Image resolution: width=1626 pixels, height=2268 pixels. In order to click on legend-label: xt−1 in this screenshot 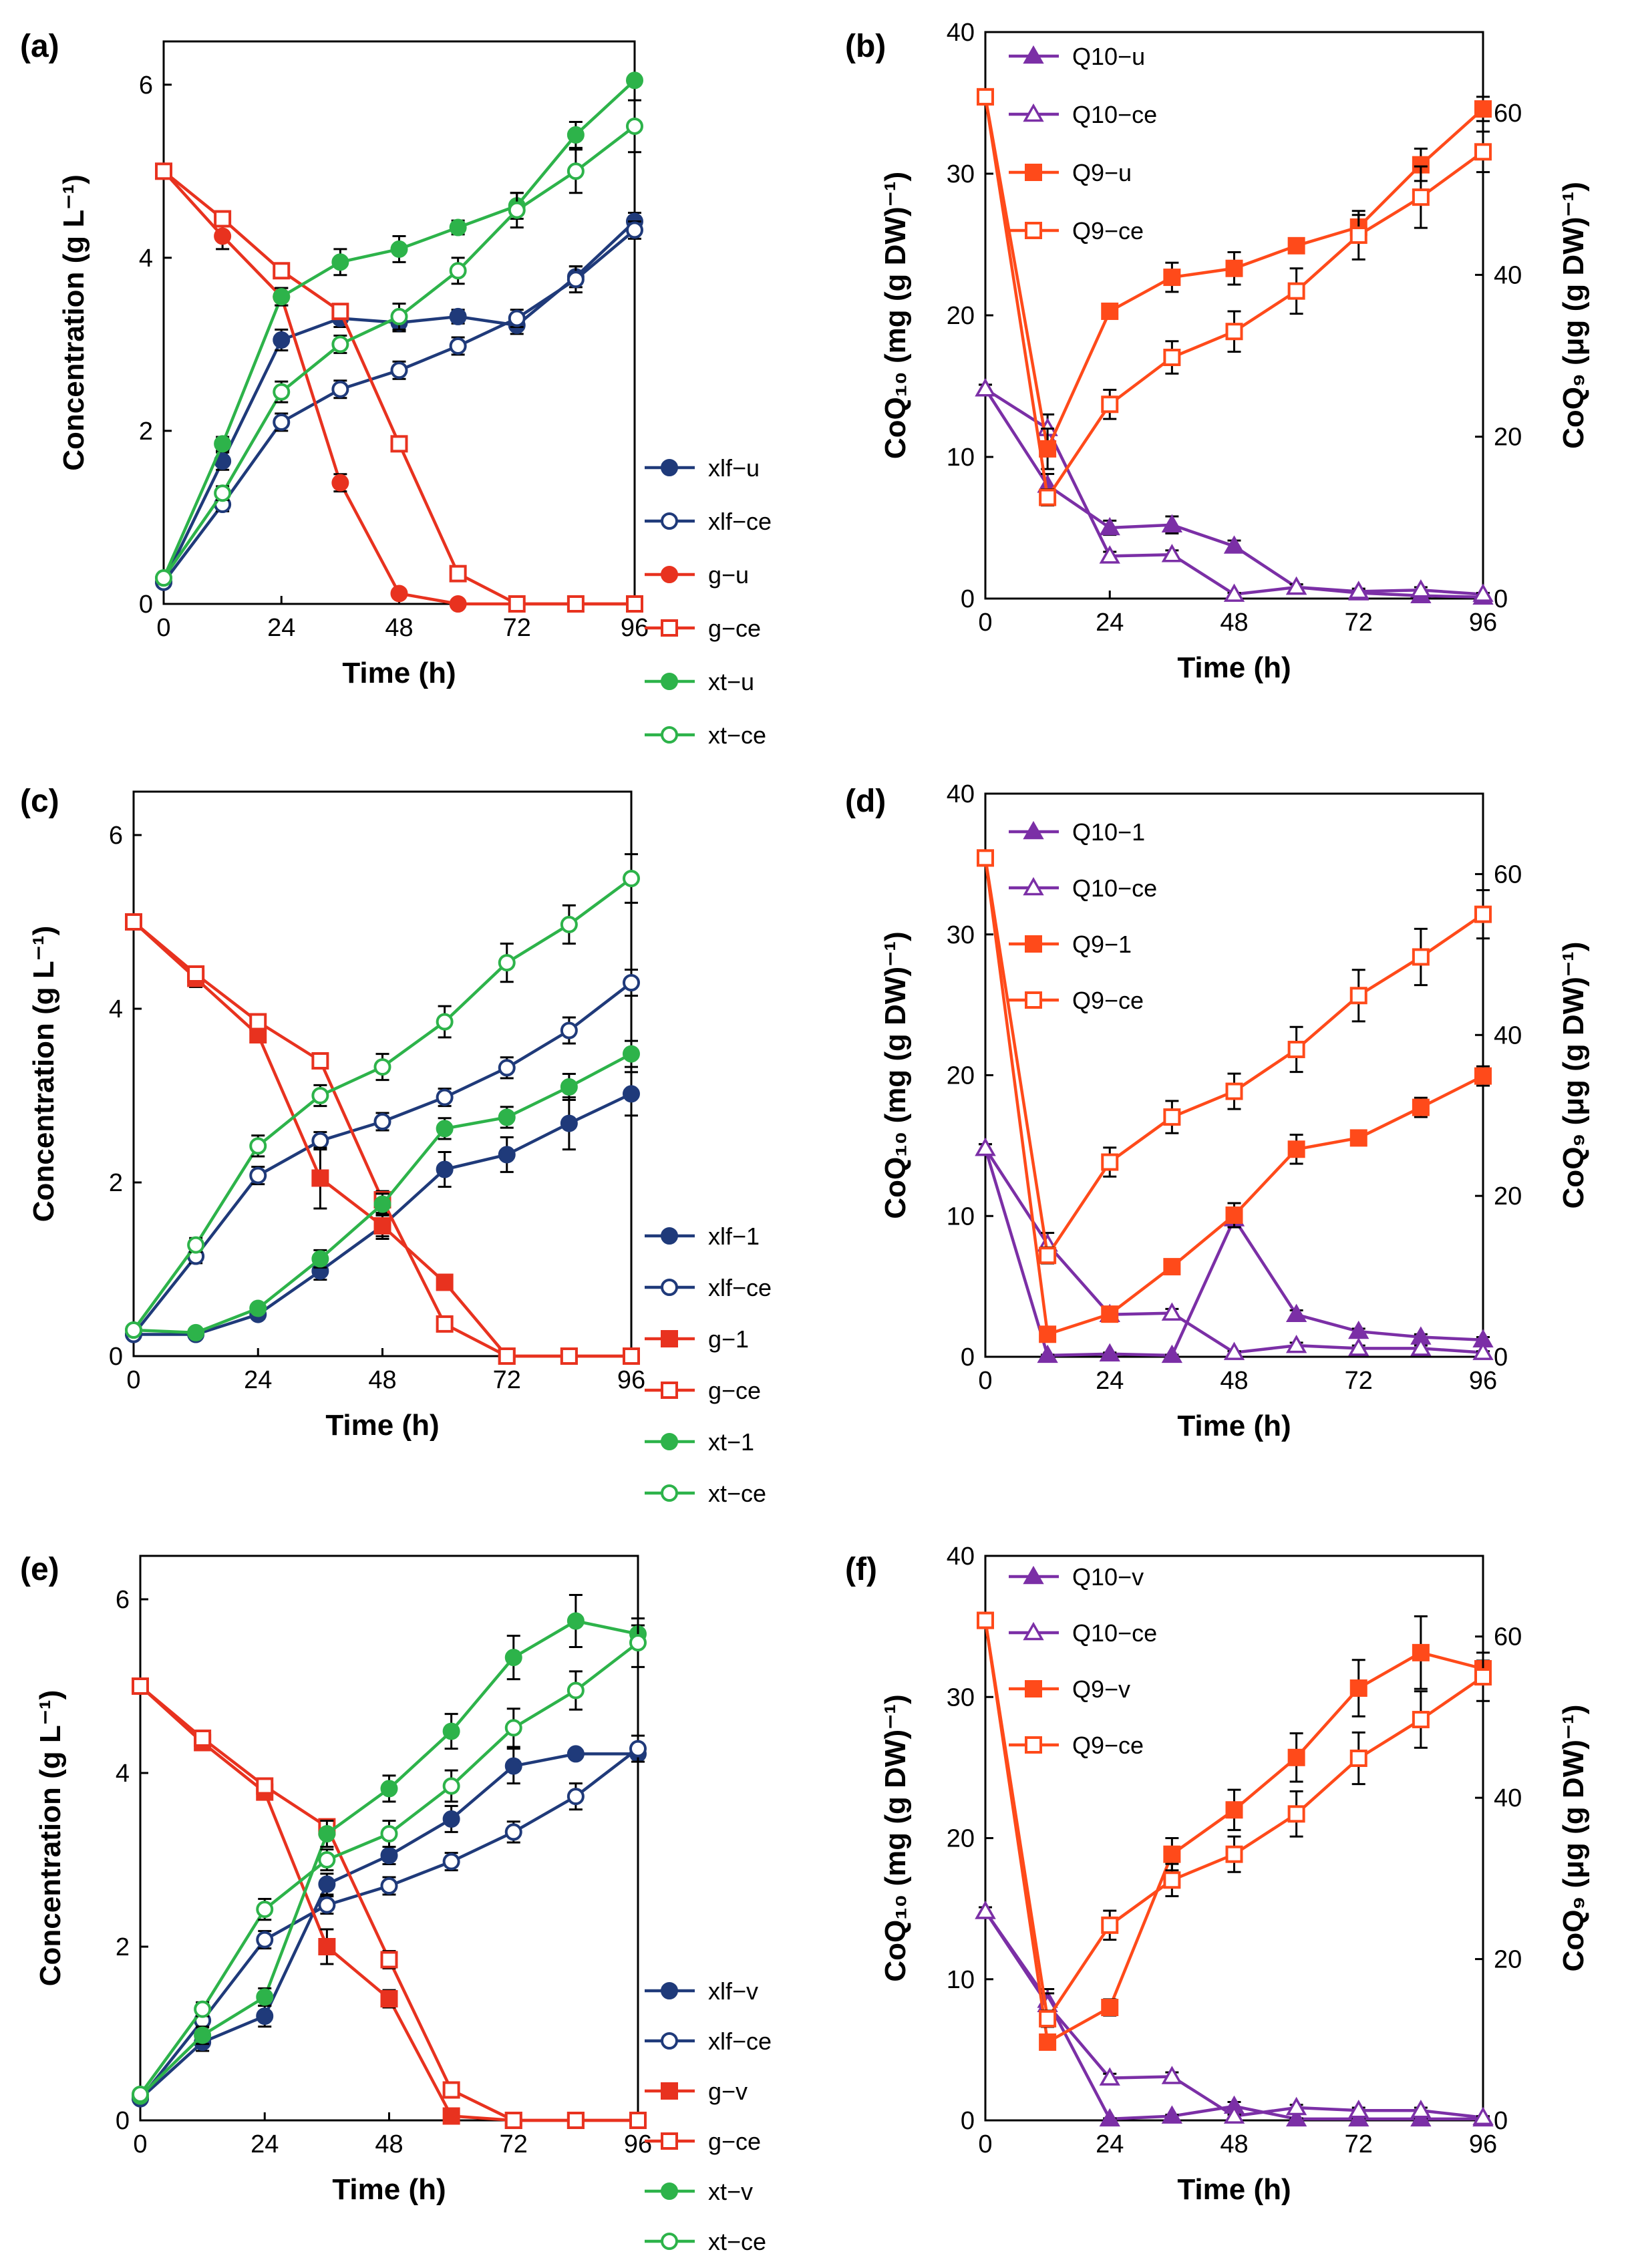, I will do `click(731, 1442)`.